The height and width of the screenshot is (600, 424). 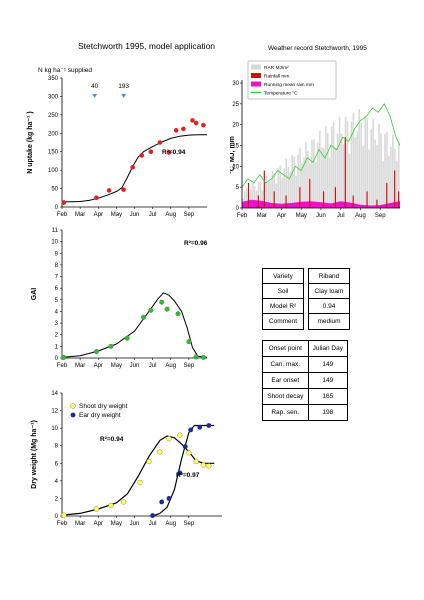 I want to click on table-row: Shoot decay 165, so click(x=305, y=396).